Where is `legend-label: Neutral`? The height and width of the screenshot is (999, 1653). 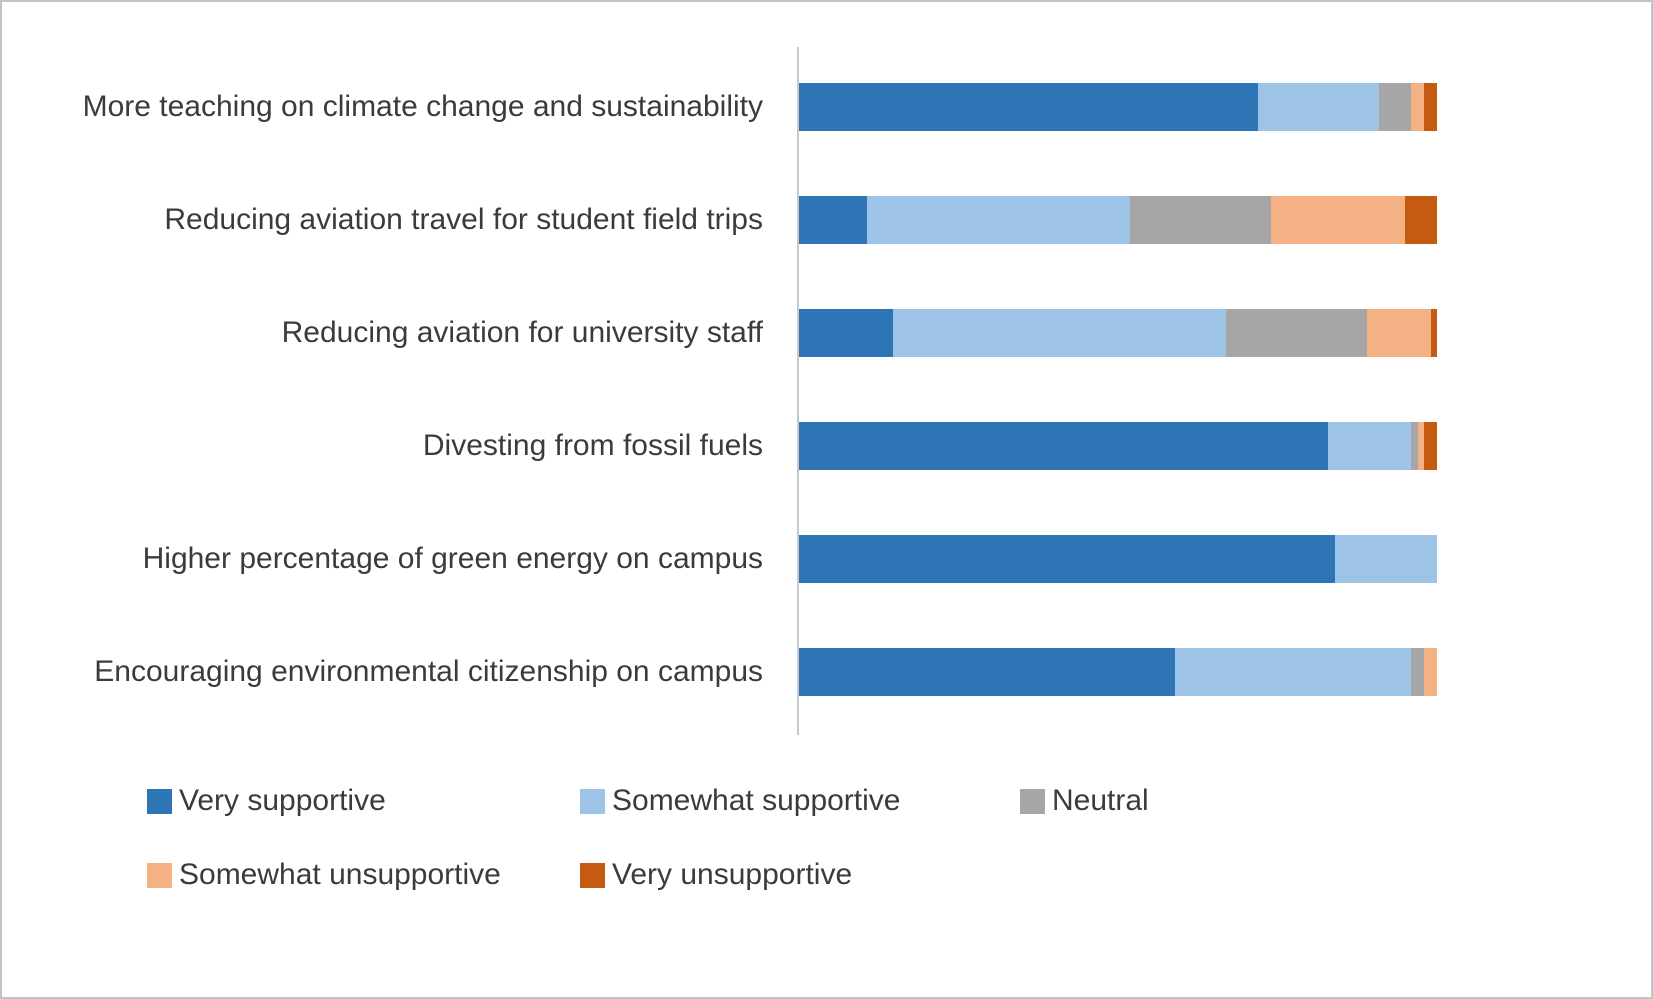 legend-label: Neutral is located at coordinates (1100, 800).